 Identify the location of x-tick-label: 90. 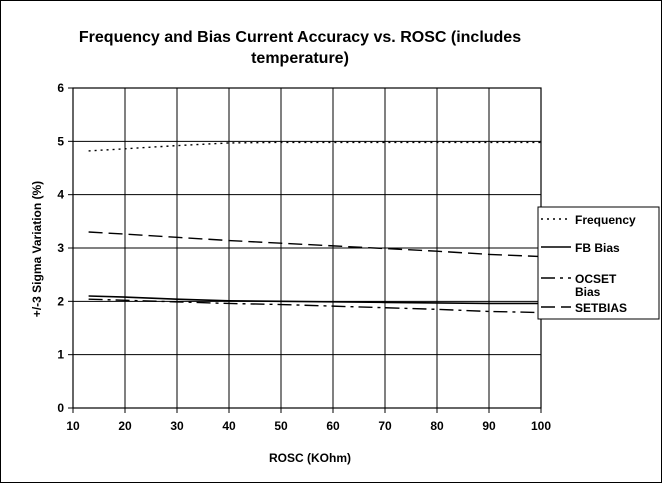
(489, 426).